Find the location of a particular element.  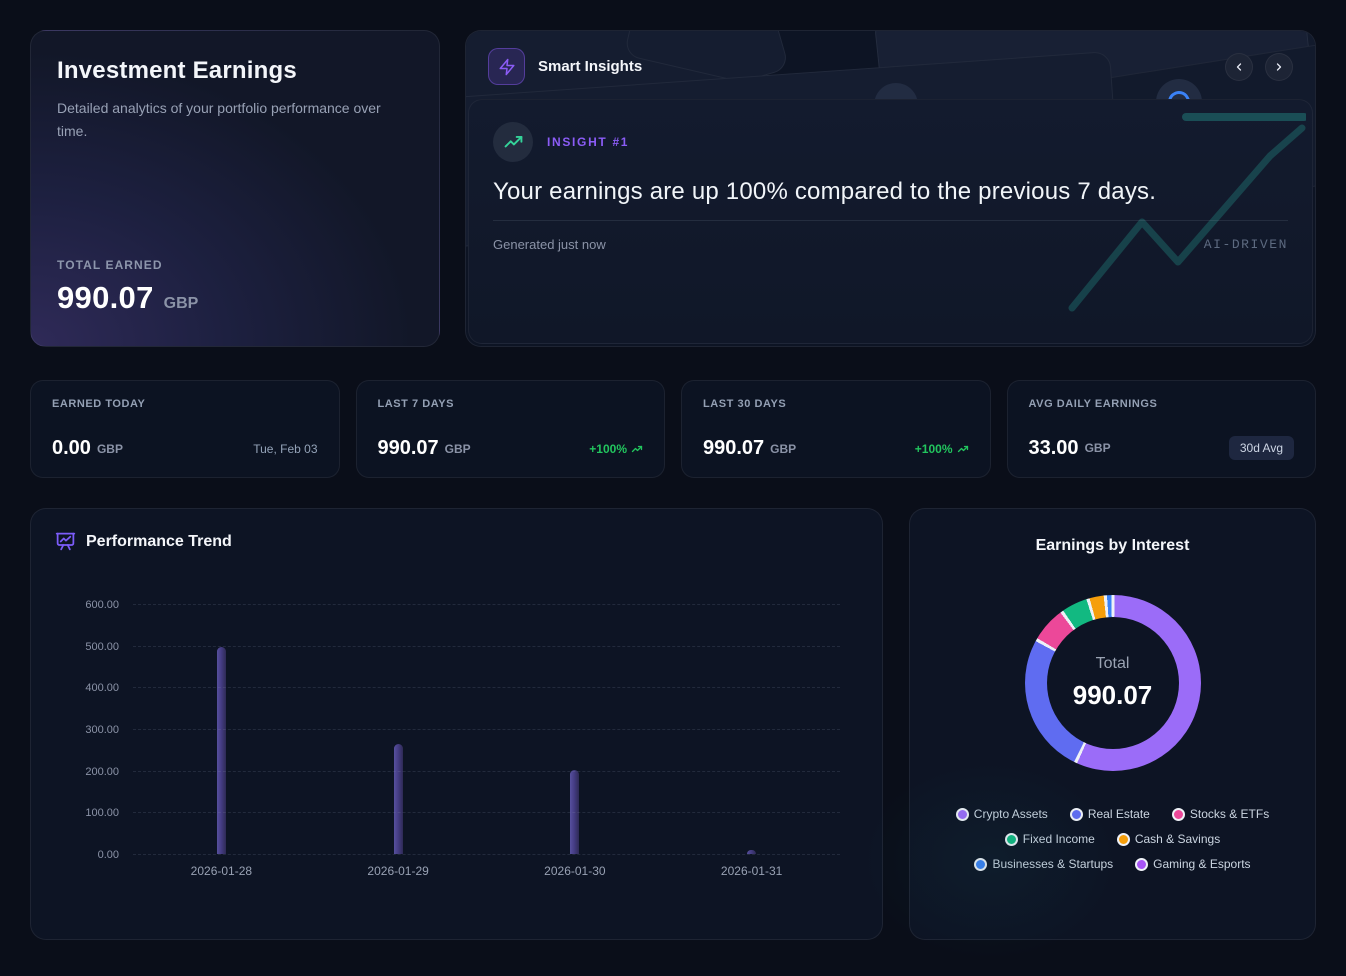

y-axis-tick: 500.00 is located at coordinates (102, 646).